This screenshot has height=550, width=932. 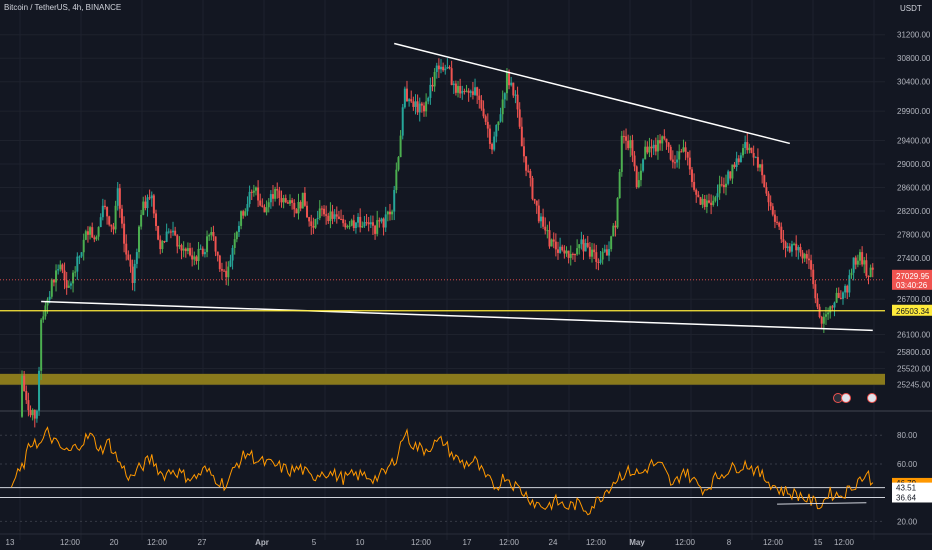 I want to click on time-tick-label: 24, so click(x=553, y=542).